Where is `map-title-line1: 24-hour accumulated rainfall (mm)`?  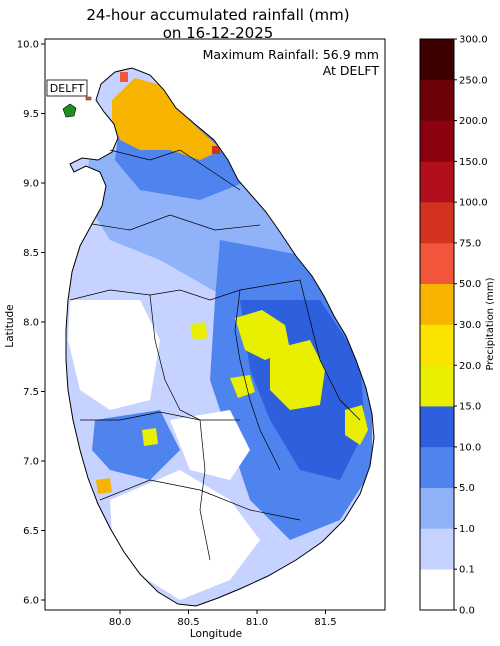 map-title-line1: 24-hour accumulated rainfall (mm) is located at coordinates (217, 15).